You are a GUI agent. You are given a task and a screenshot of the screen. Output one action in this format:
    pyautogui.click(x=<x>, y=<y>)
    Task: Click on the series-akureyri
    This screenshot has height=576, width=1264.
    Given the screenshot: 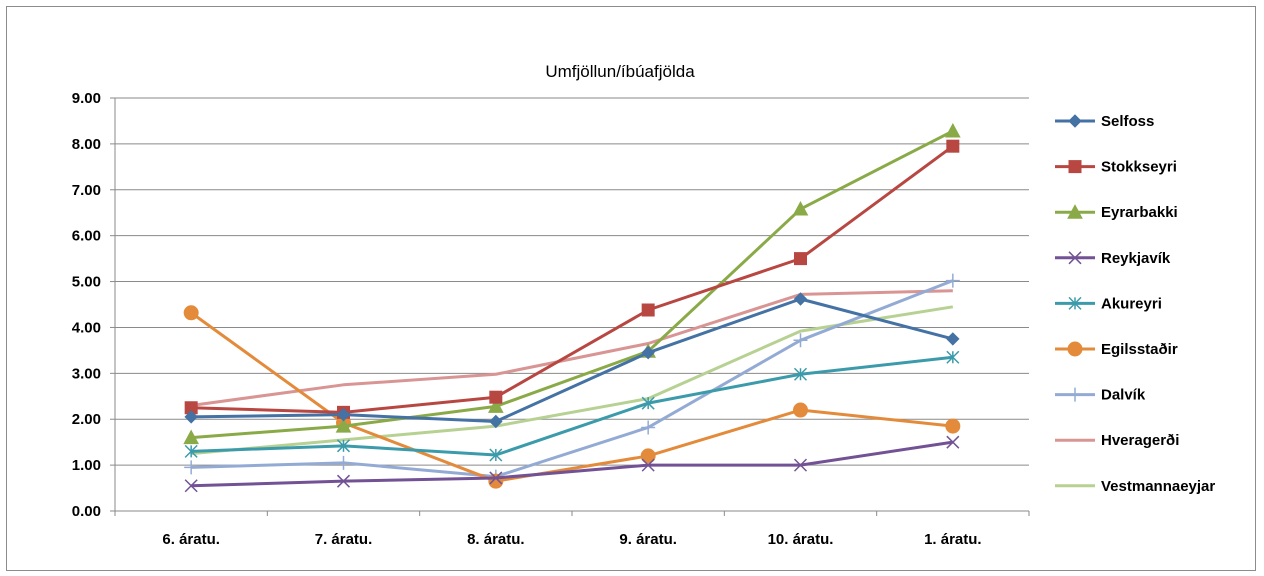 What is the action you would take?
    pyautogui.click(x=572, y=406)
    